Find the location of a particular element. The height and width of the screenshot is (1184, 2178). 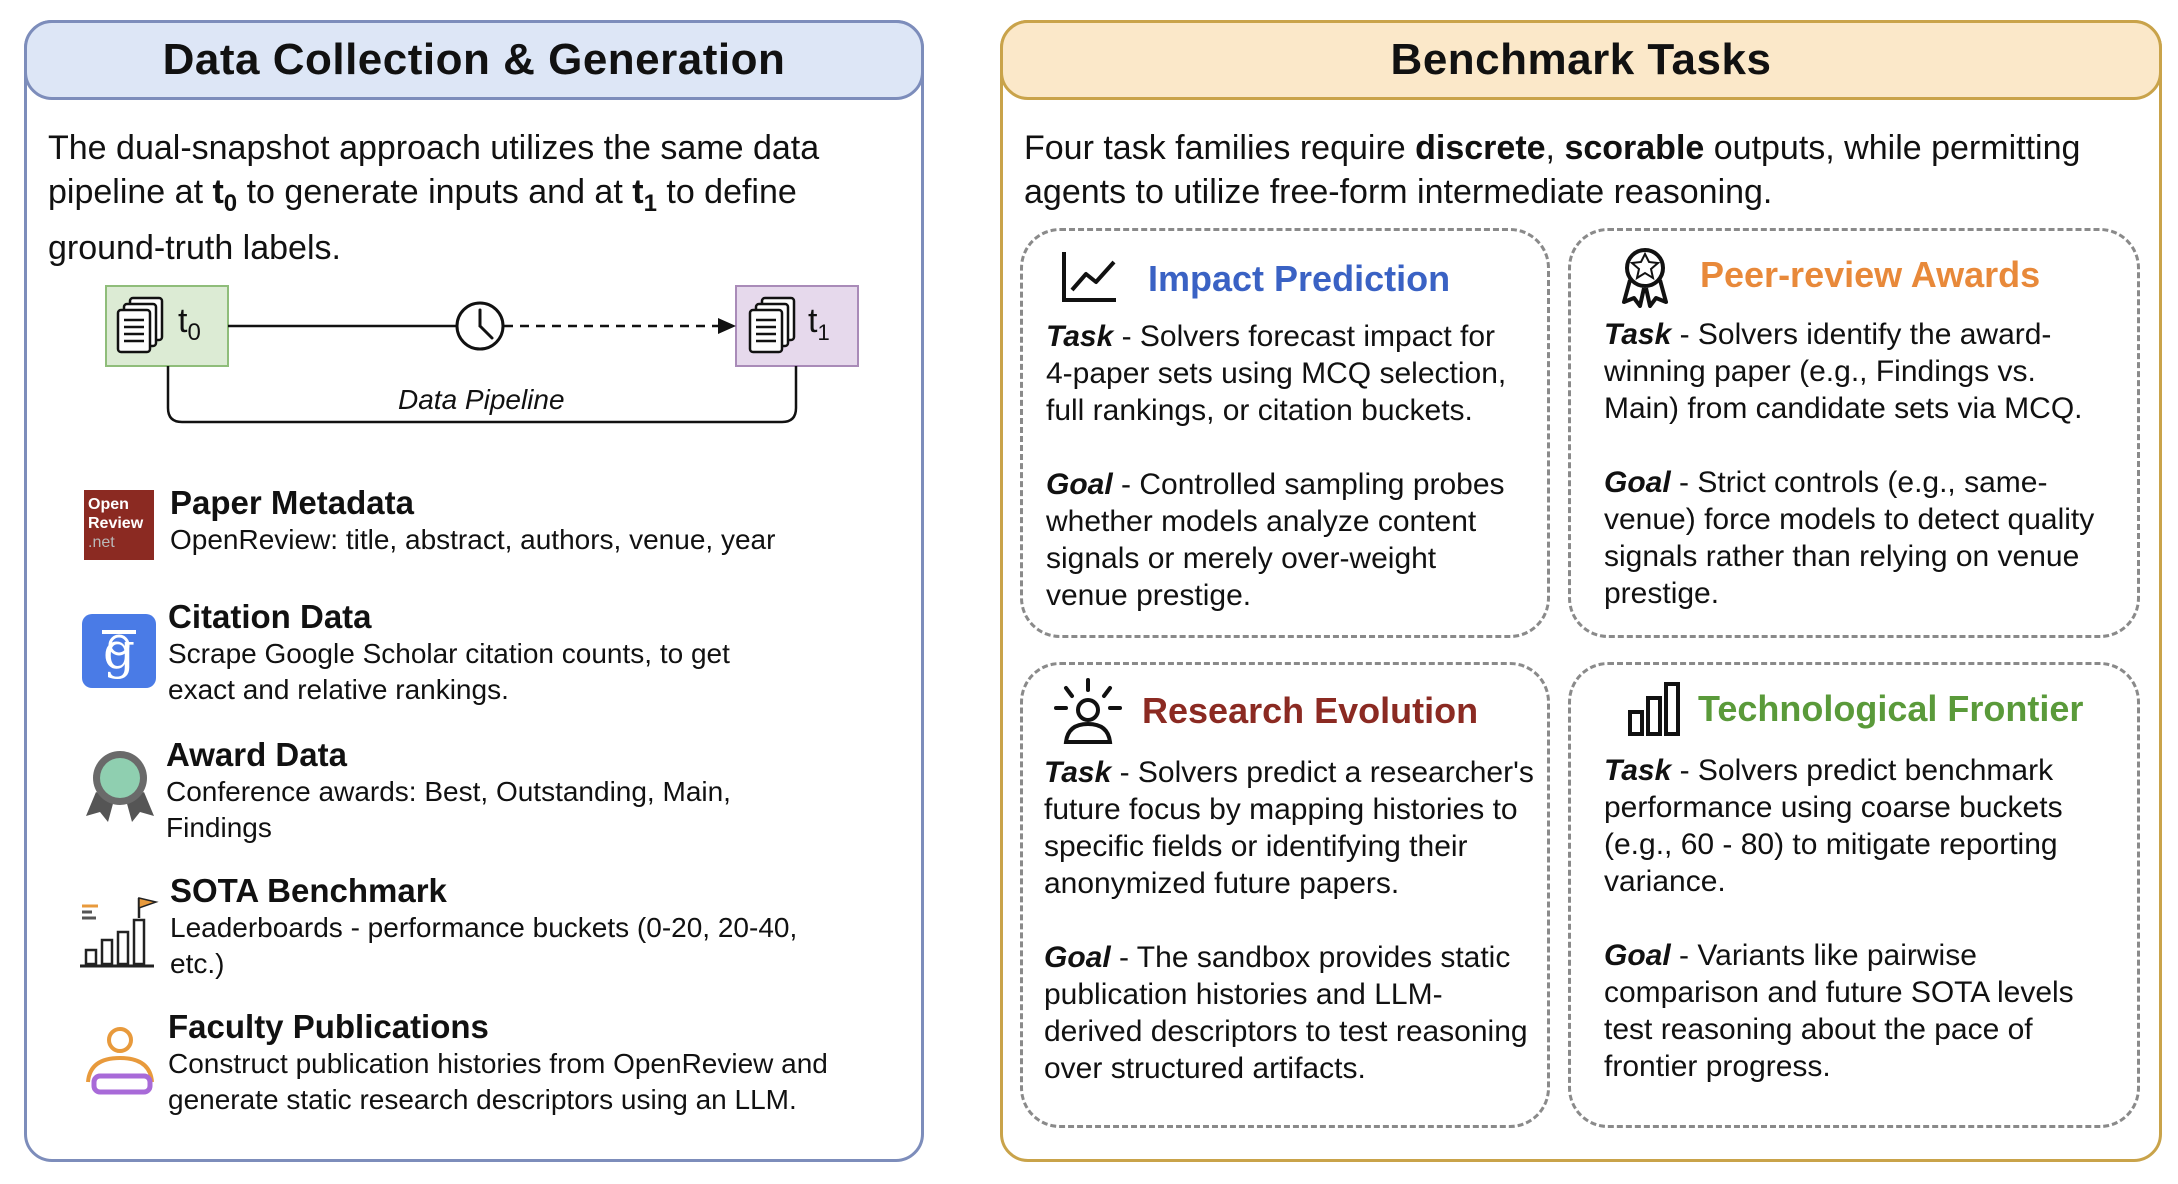

researcher-idea-icon is located at coordinates (1088, 711).